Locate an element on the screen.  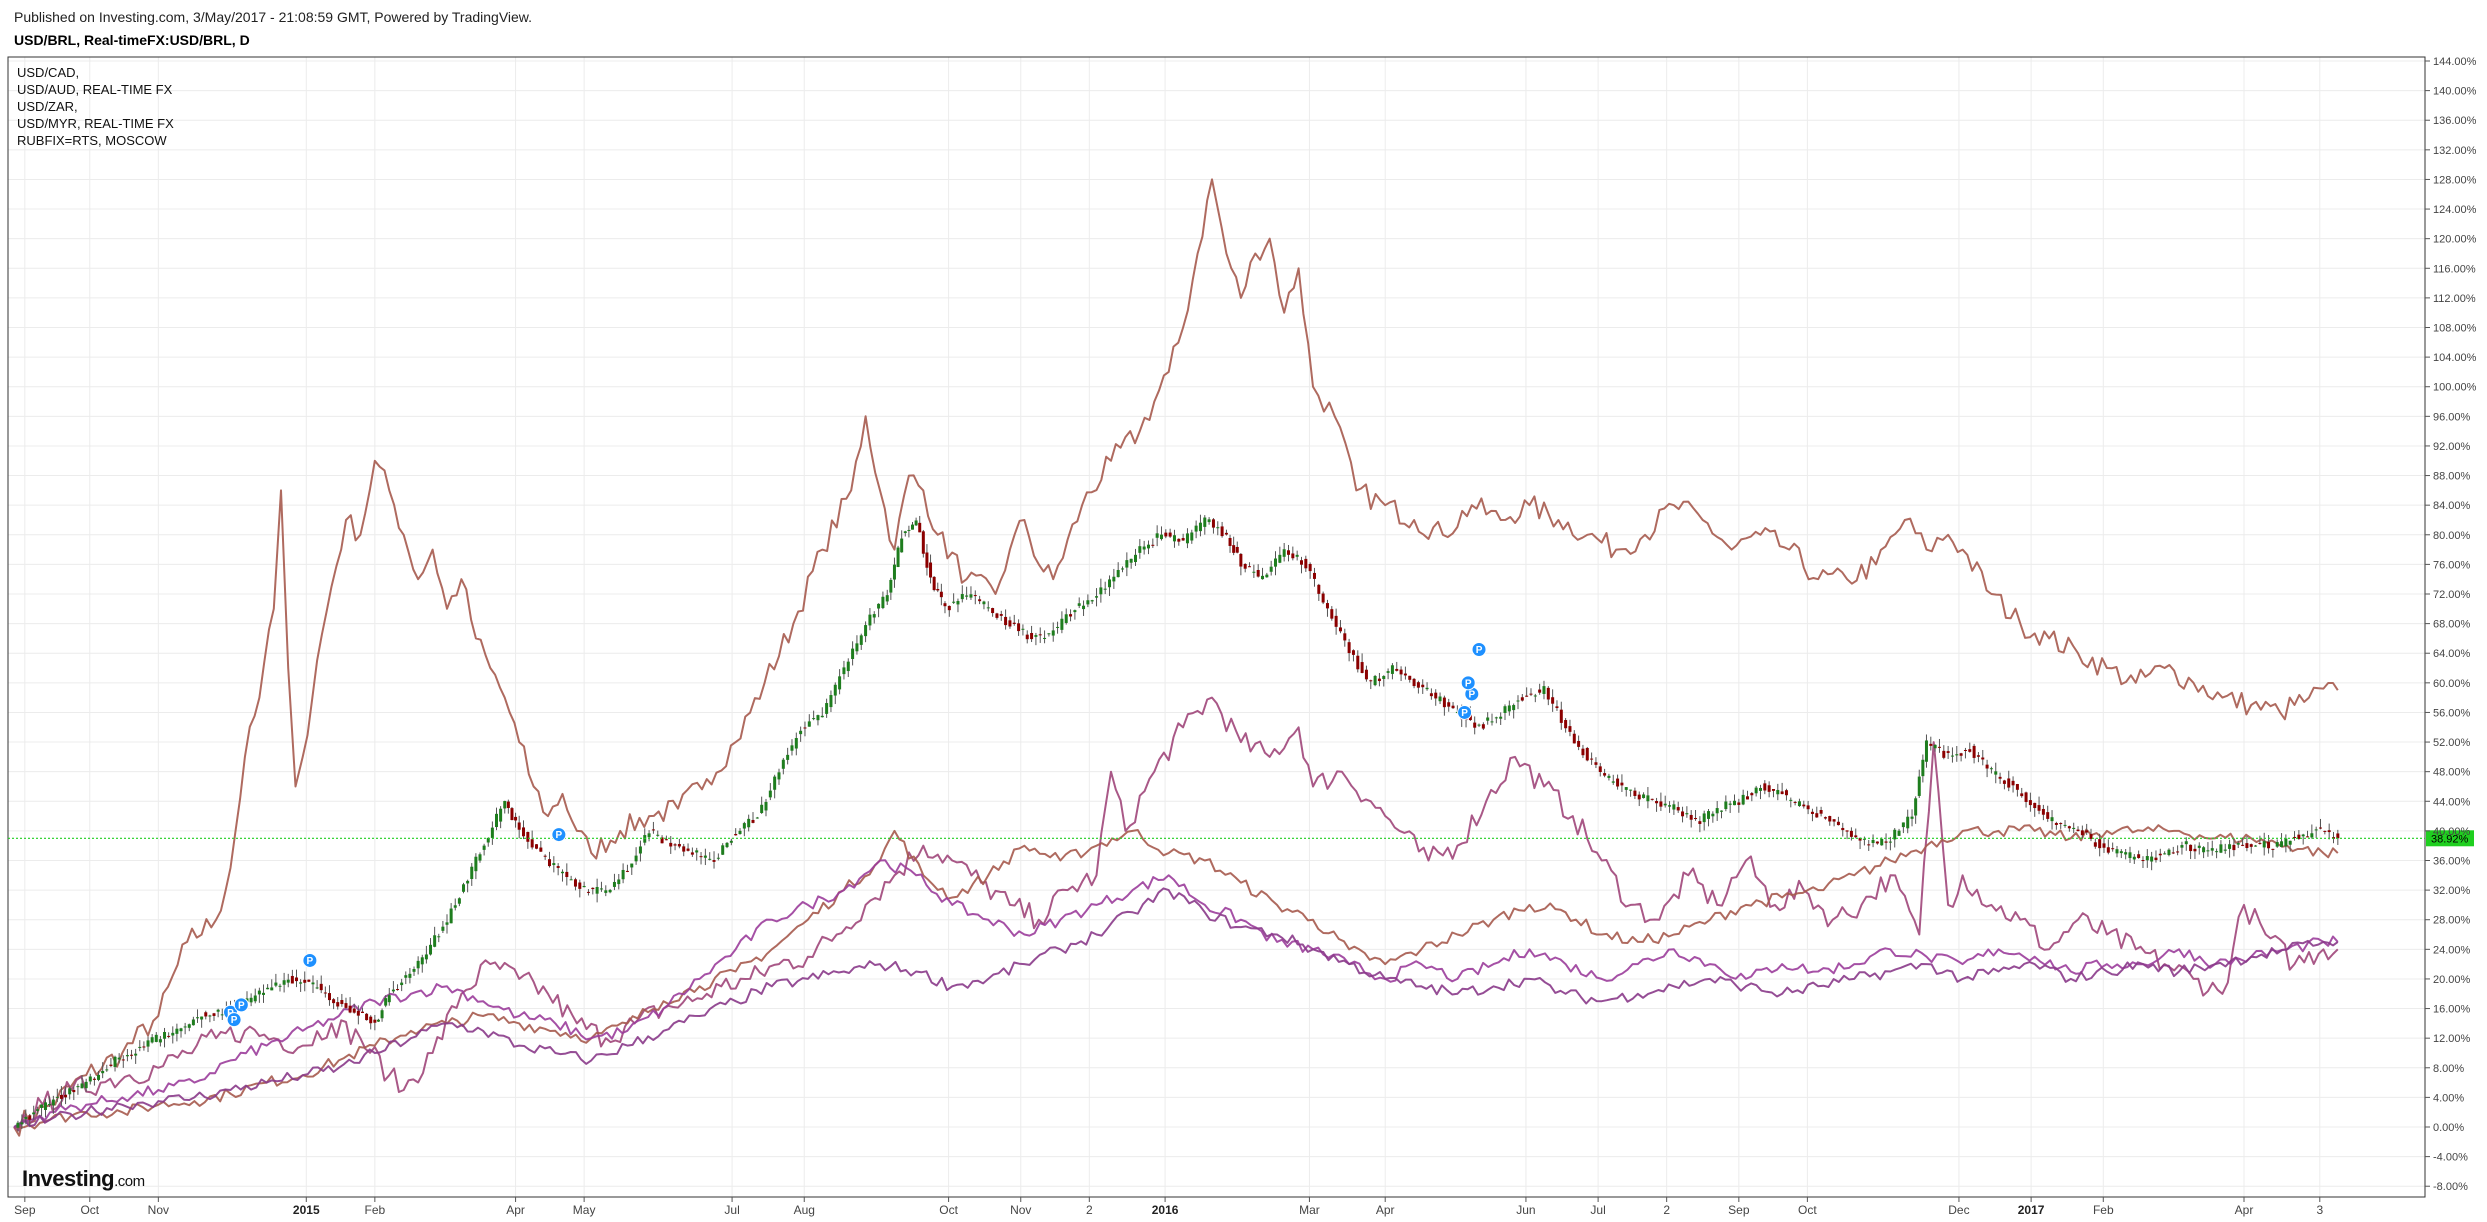
legend-item-aud: USD/AUD, REAL-TIME FX is located at coordinates (95, 89).